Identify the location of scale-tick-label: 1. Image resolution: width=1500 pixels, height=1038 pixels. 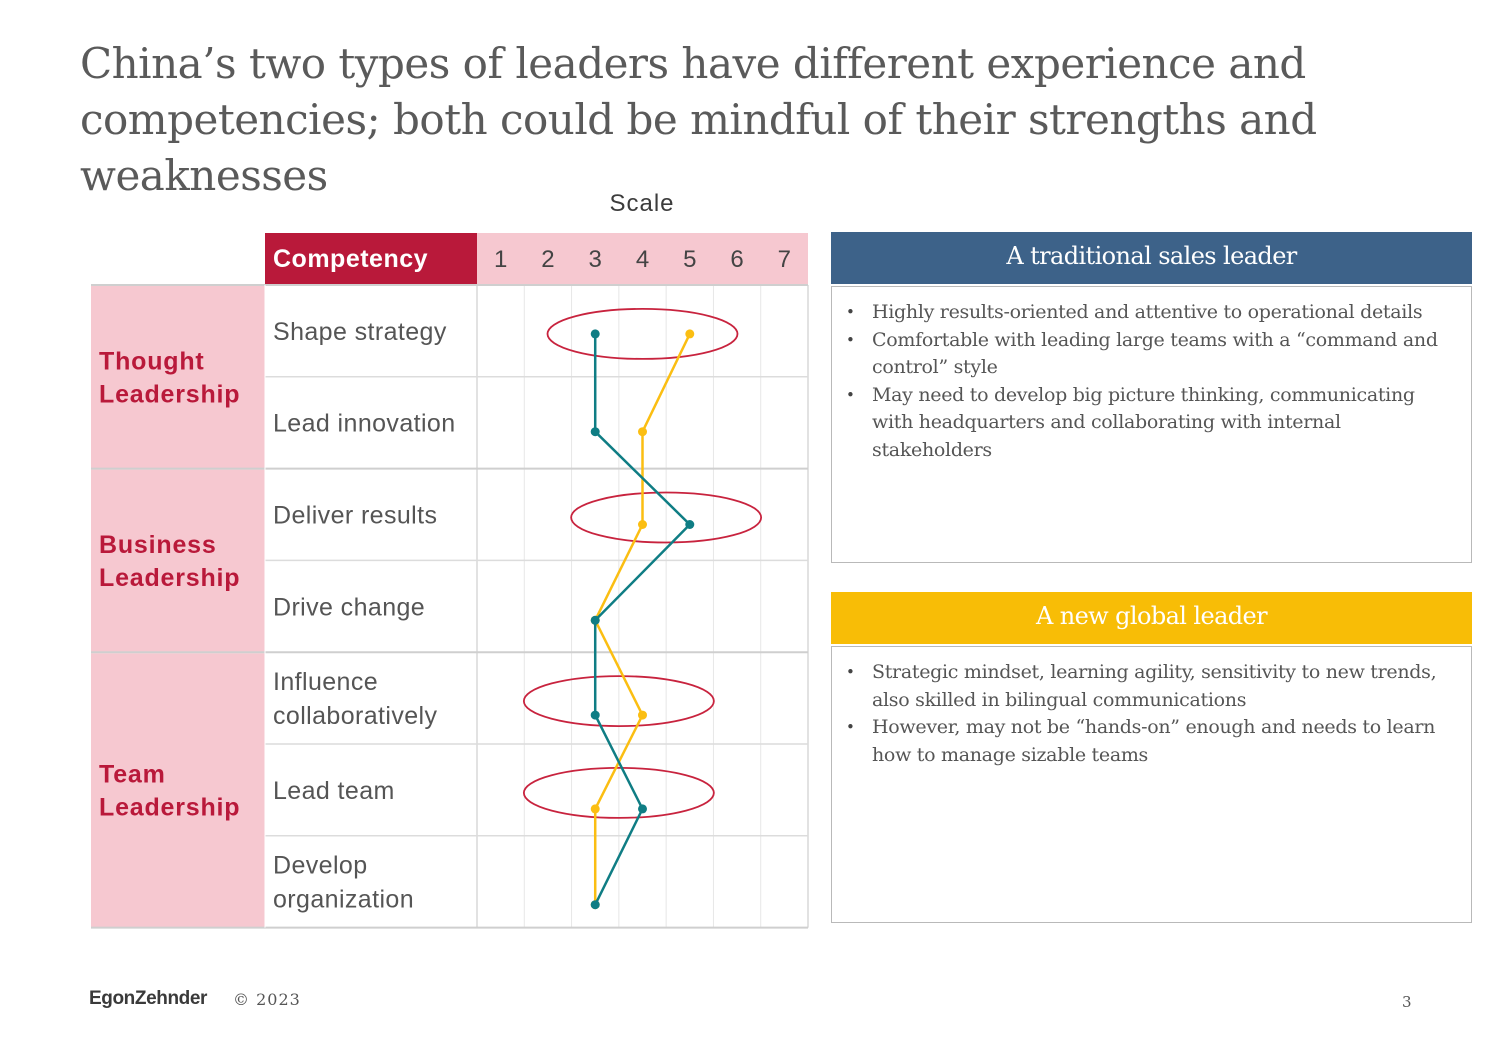
(500, 259).